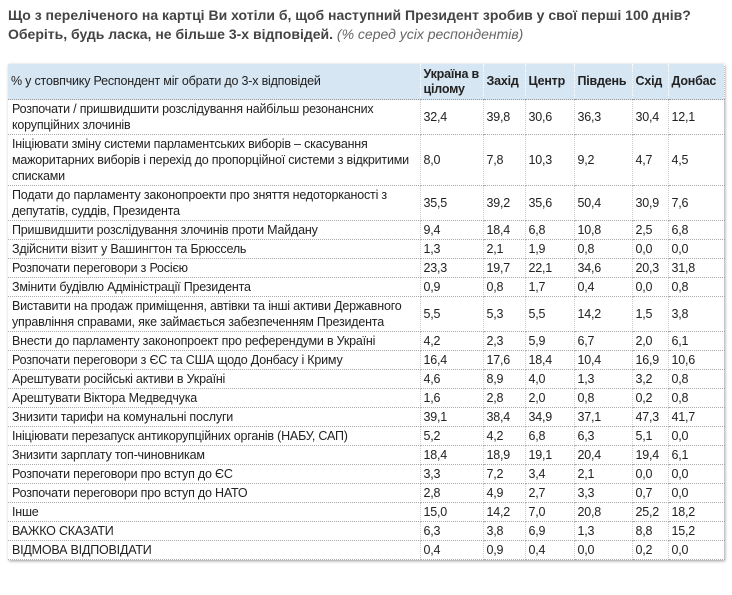 This screenshot has width=732, height=595. Describe the element at coordinates (696, 268) in the screenshot. I see `value-cell: 31,8` at that location.